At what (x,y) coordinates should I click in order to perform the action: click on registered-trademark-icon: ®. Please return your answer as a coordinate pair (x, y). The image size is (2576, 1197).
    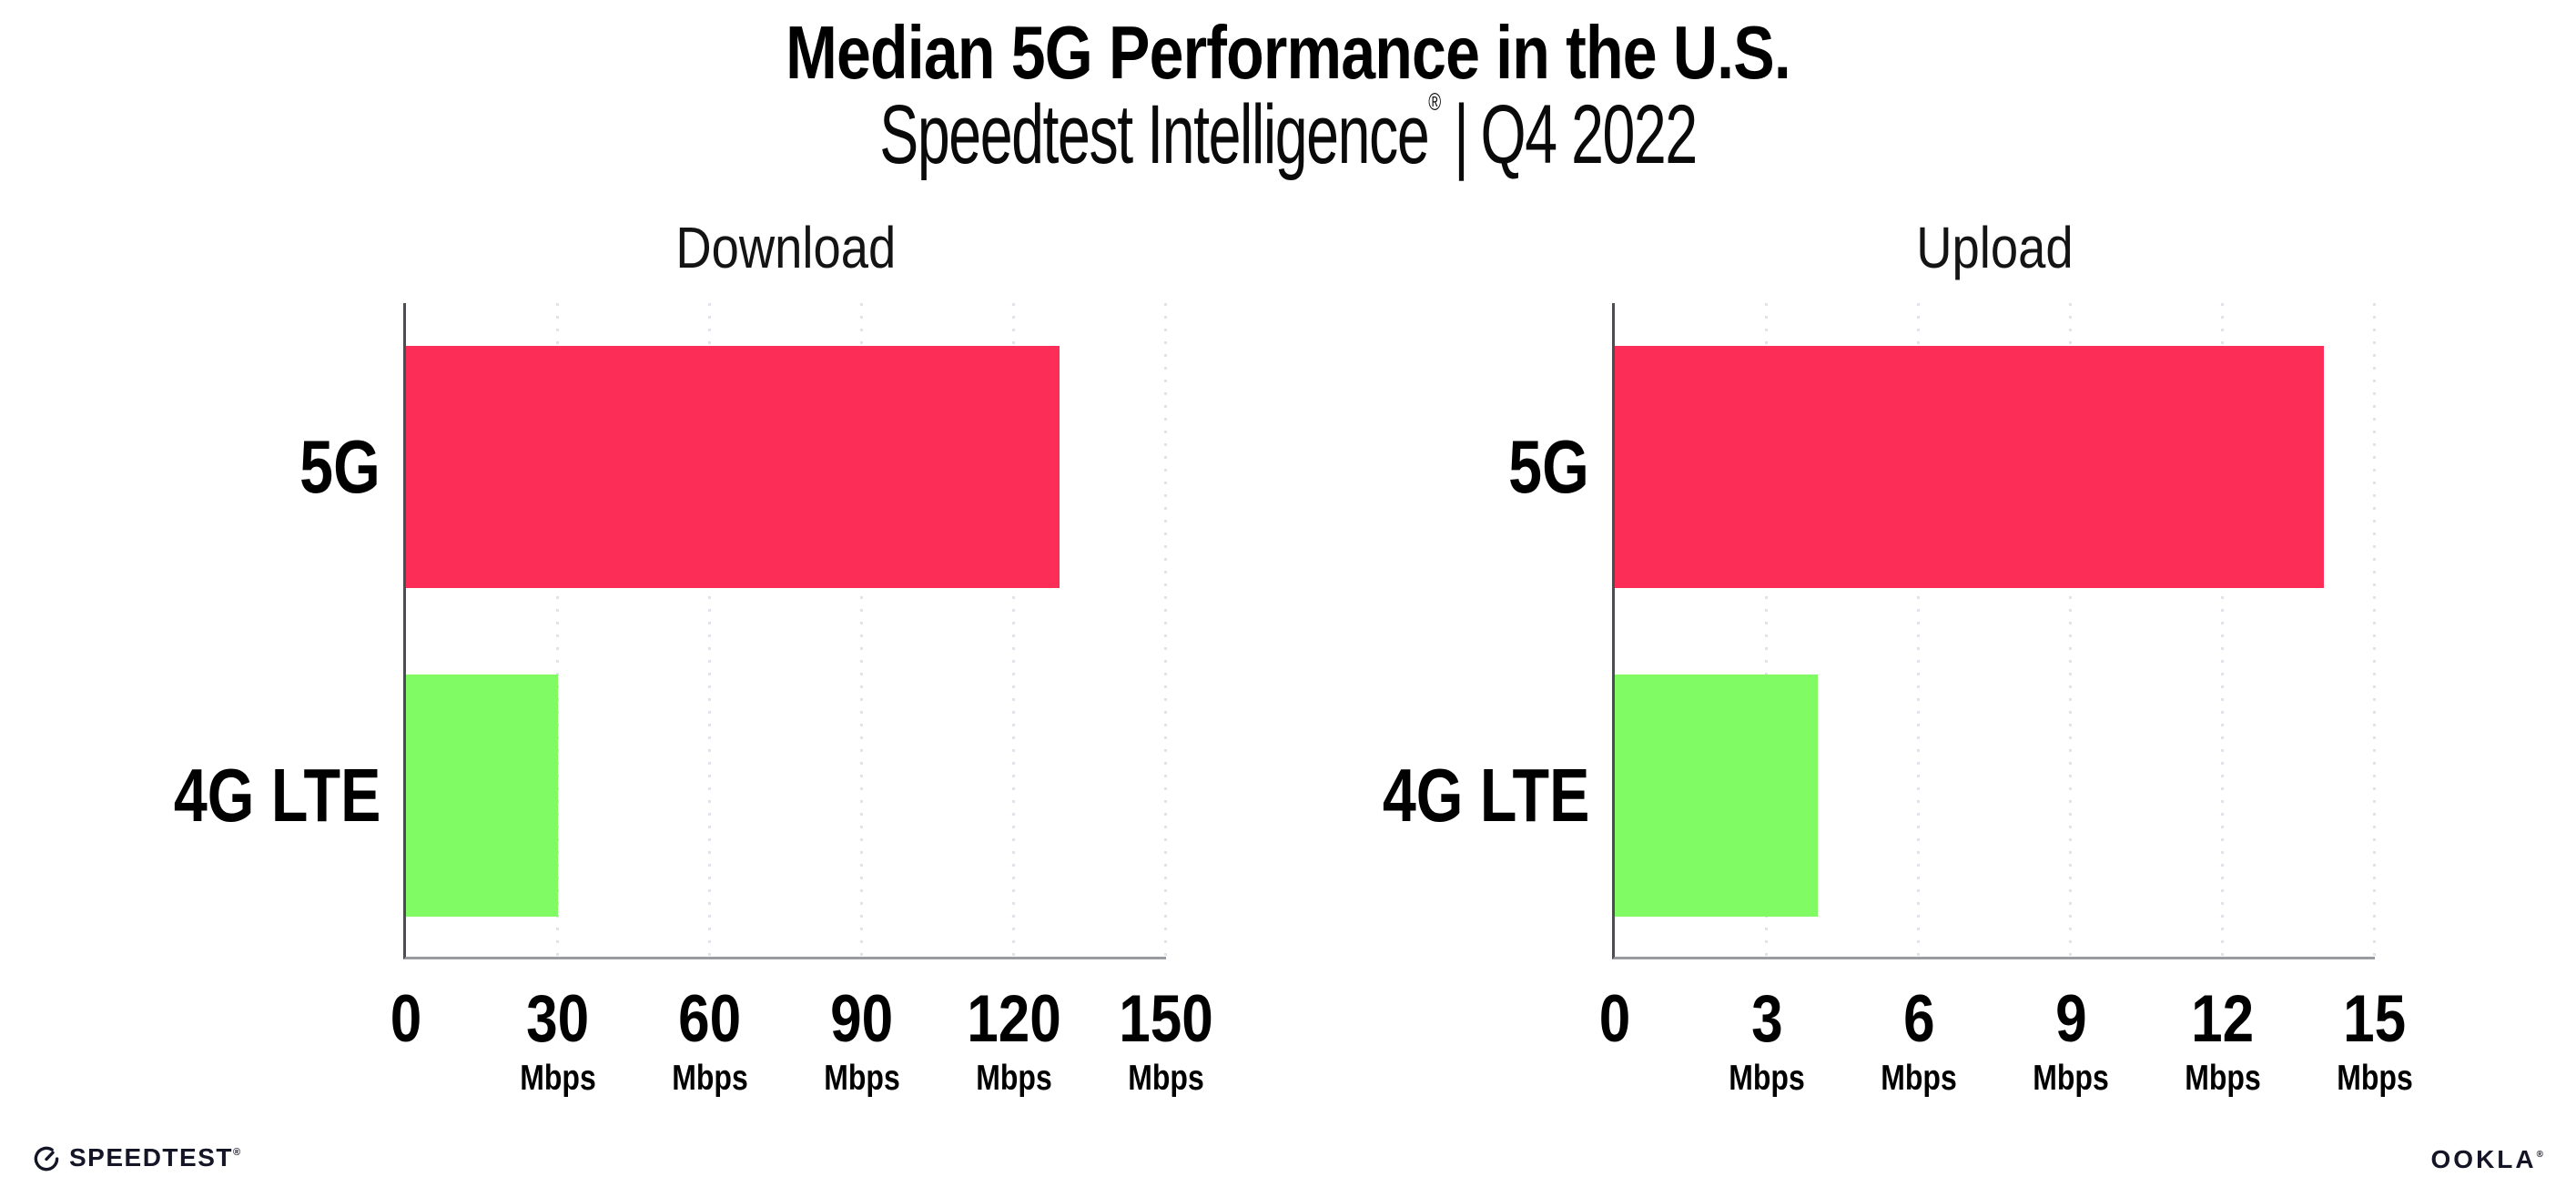
    Looking at the image, I should click on (1435, 102).